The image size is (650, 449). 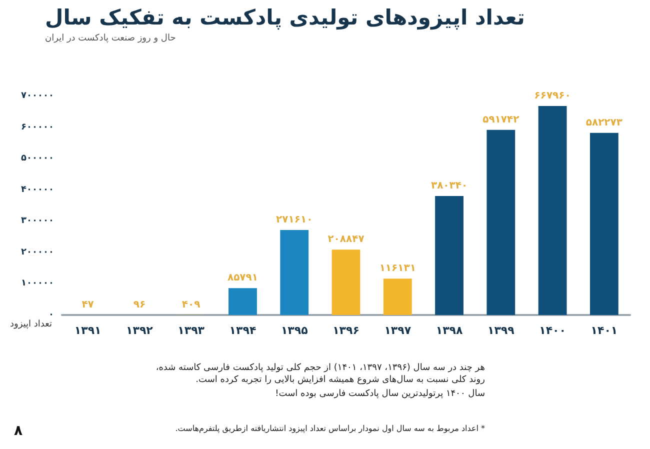 I want to click on data-label: ۵۸۲۲۷۳, so click(x=604, y=122).